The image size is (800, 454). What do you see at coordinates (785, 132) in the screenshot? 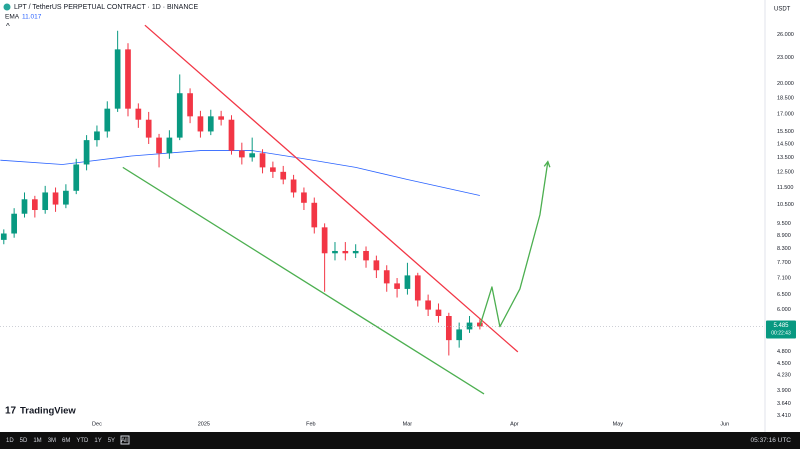
I see `y-tick-label: 15.500` at bounding box center [785, 132].